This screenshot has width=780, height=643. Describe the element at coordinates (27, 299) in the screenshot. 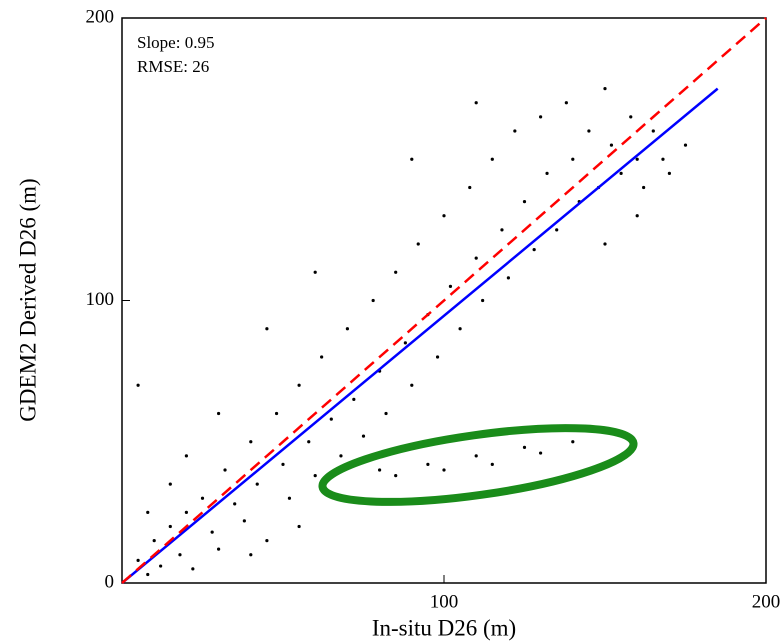

I see `y-axis-label: GDEM2 Derived D26 (m)` at that location.